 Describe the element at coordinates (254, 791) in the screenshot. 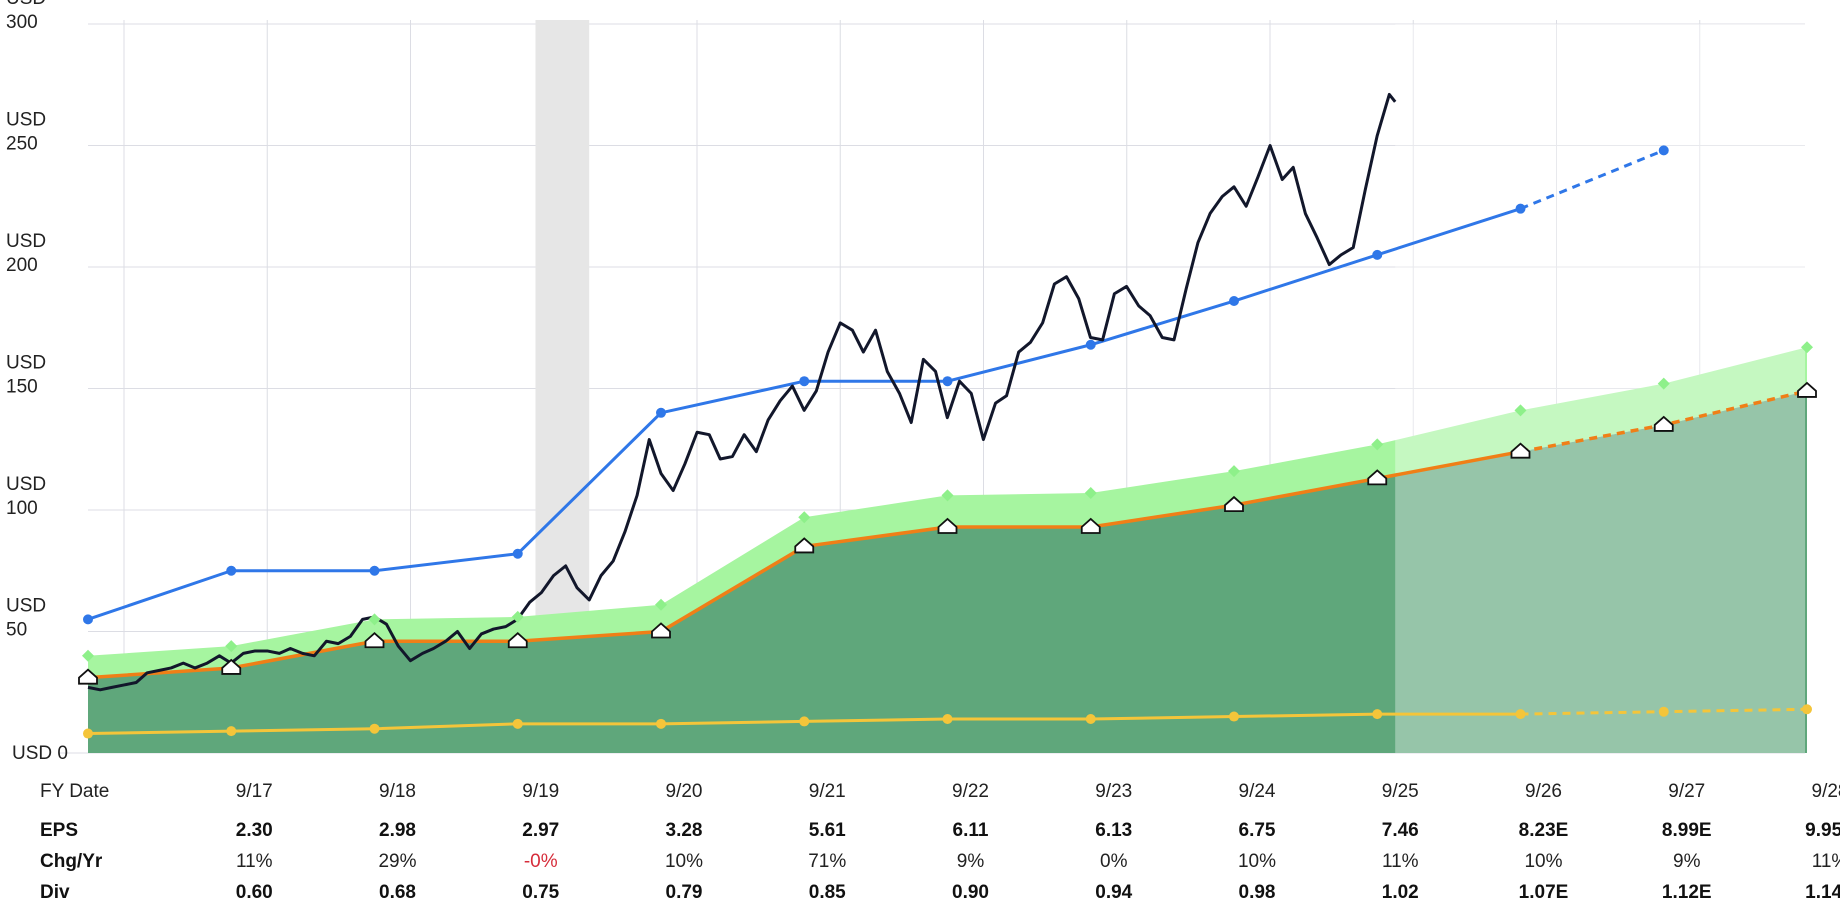

I see `fy-date-cell: 9/17` at that location.